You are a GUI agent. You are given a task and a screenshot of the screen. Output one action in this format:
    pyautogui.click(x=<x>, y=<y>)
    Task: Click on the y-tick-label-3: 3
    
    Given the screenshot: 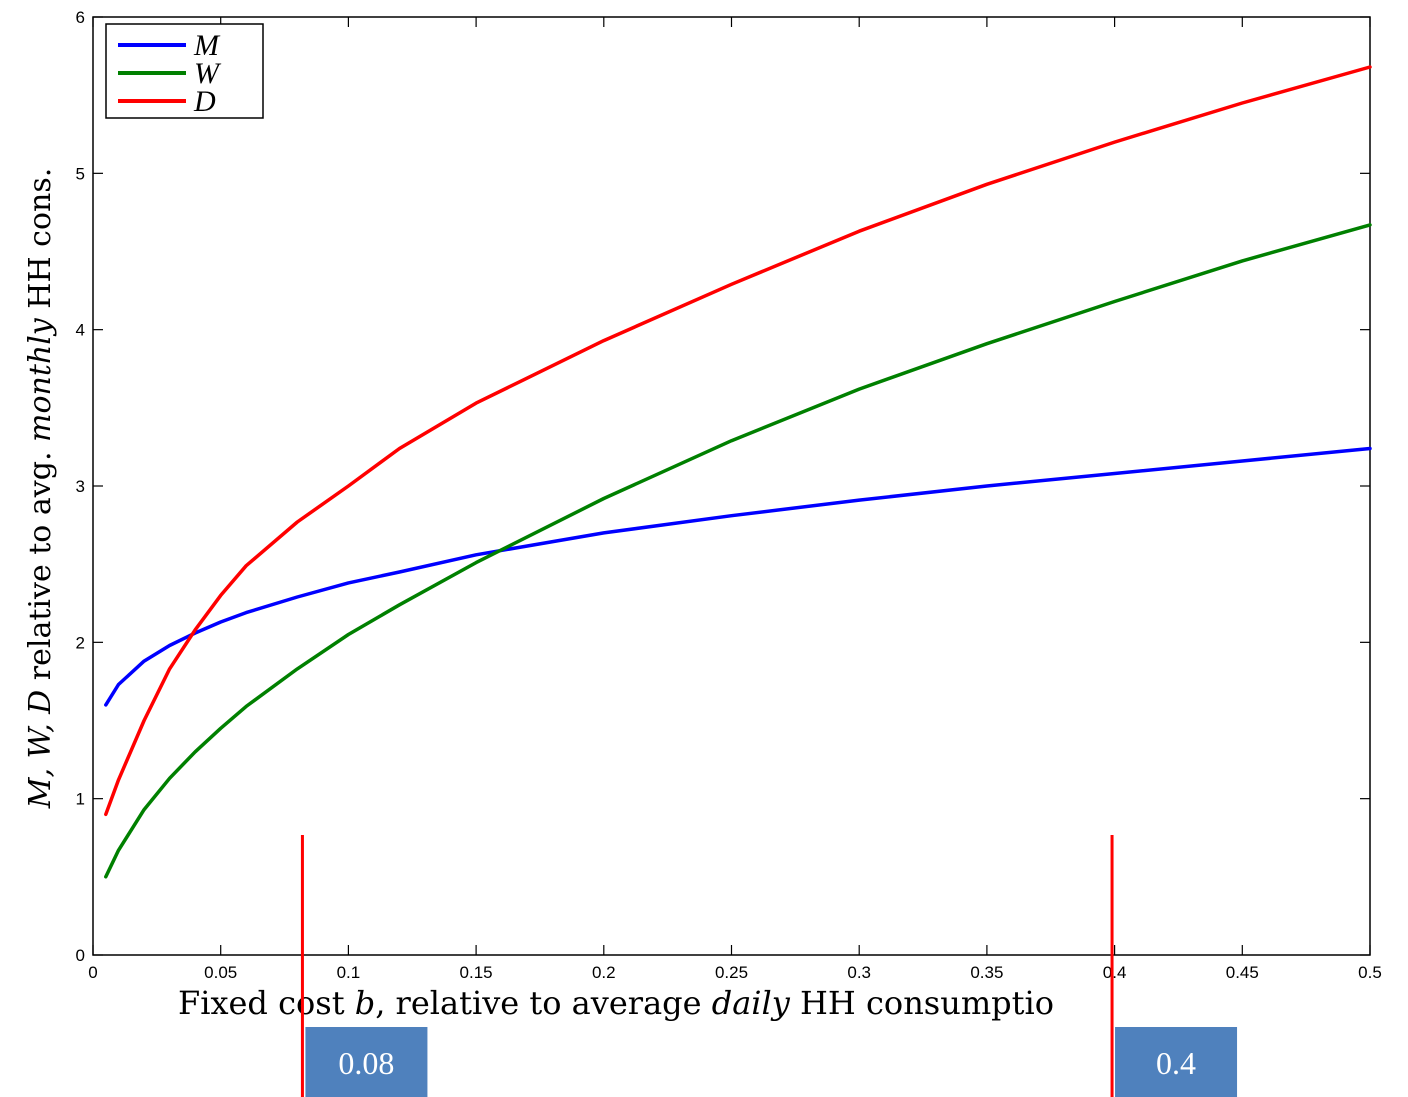 What is the action you would take?
    pyautogui.click(x=80, y=486)
    